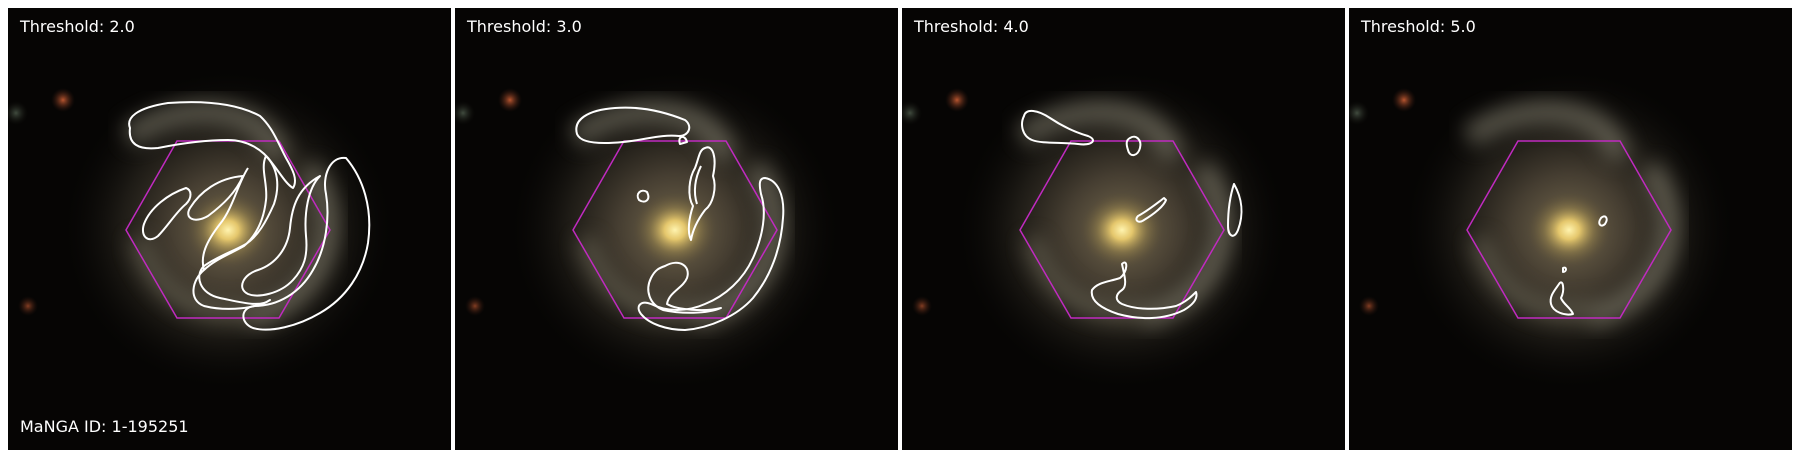 This screenshot has height=457, width=1800. What do you see at coordinates (971, 26) in the screenshot?
I see `threshold-label: Threshold: 4.0` at bounding box center [971, 26].